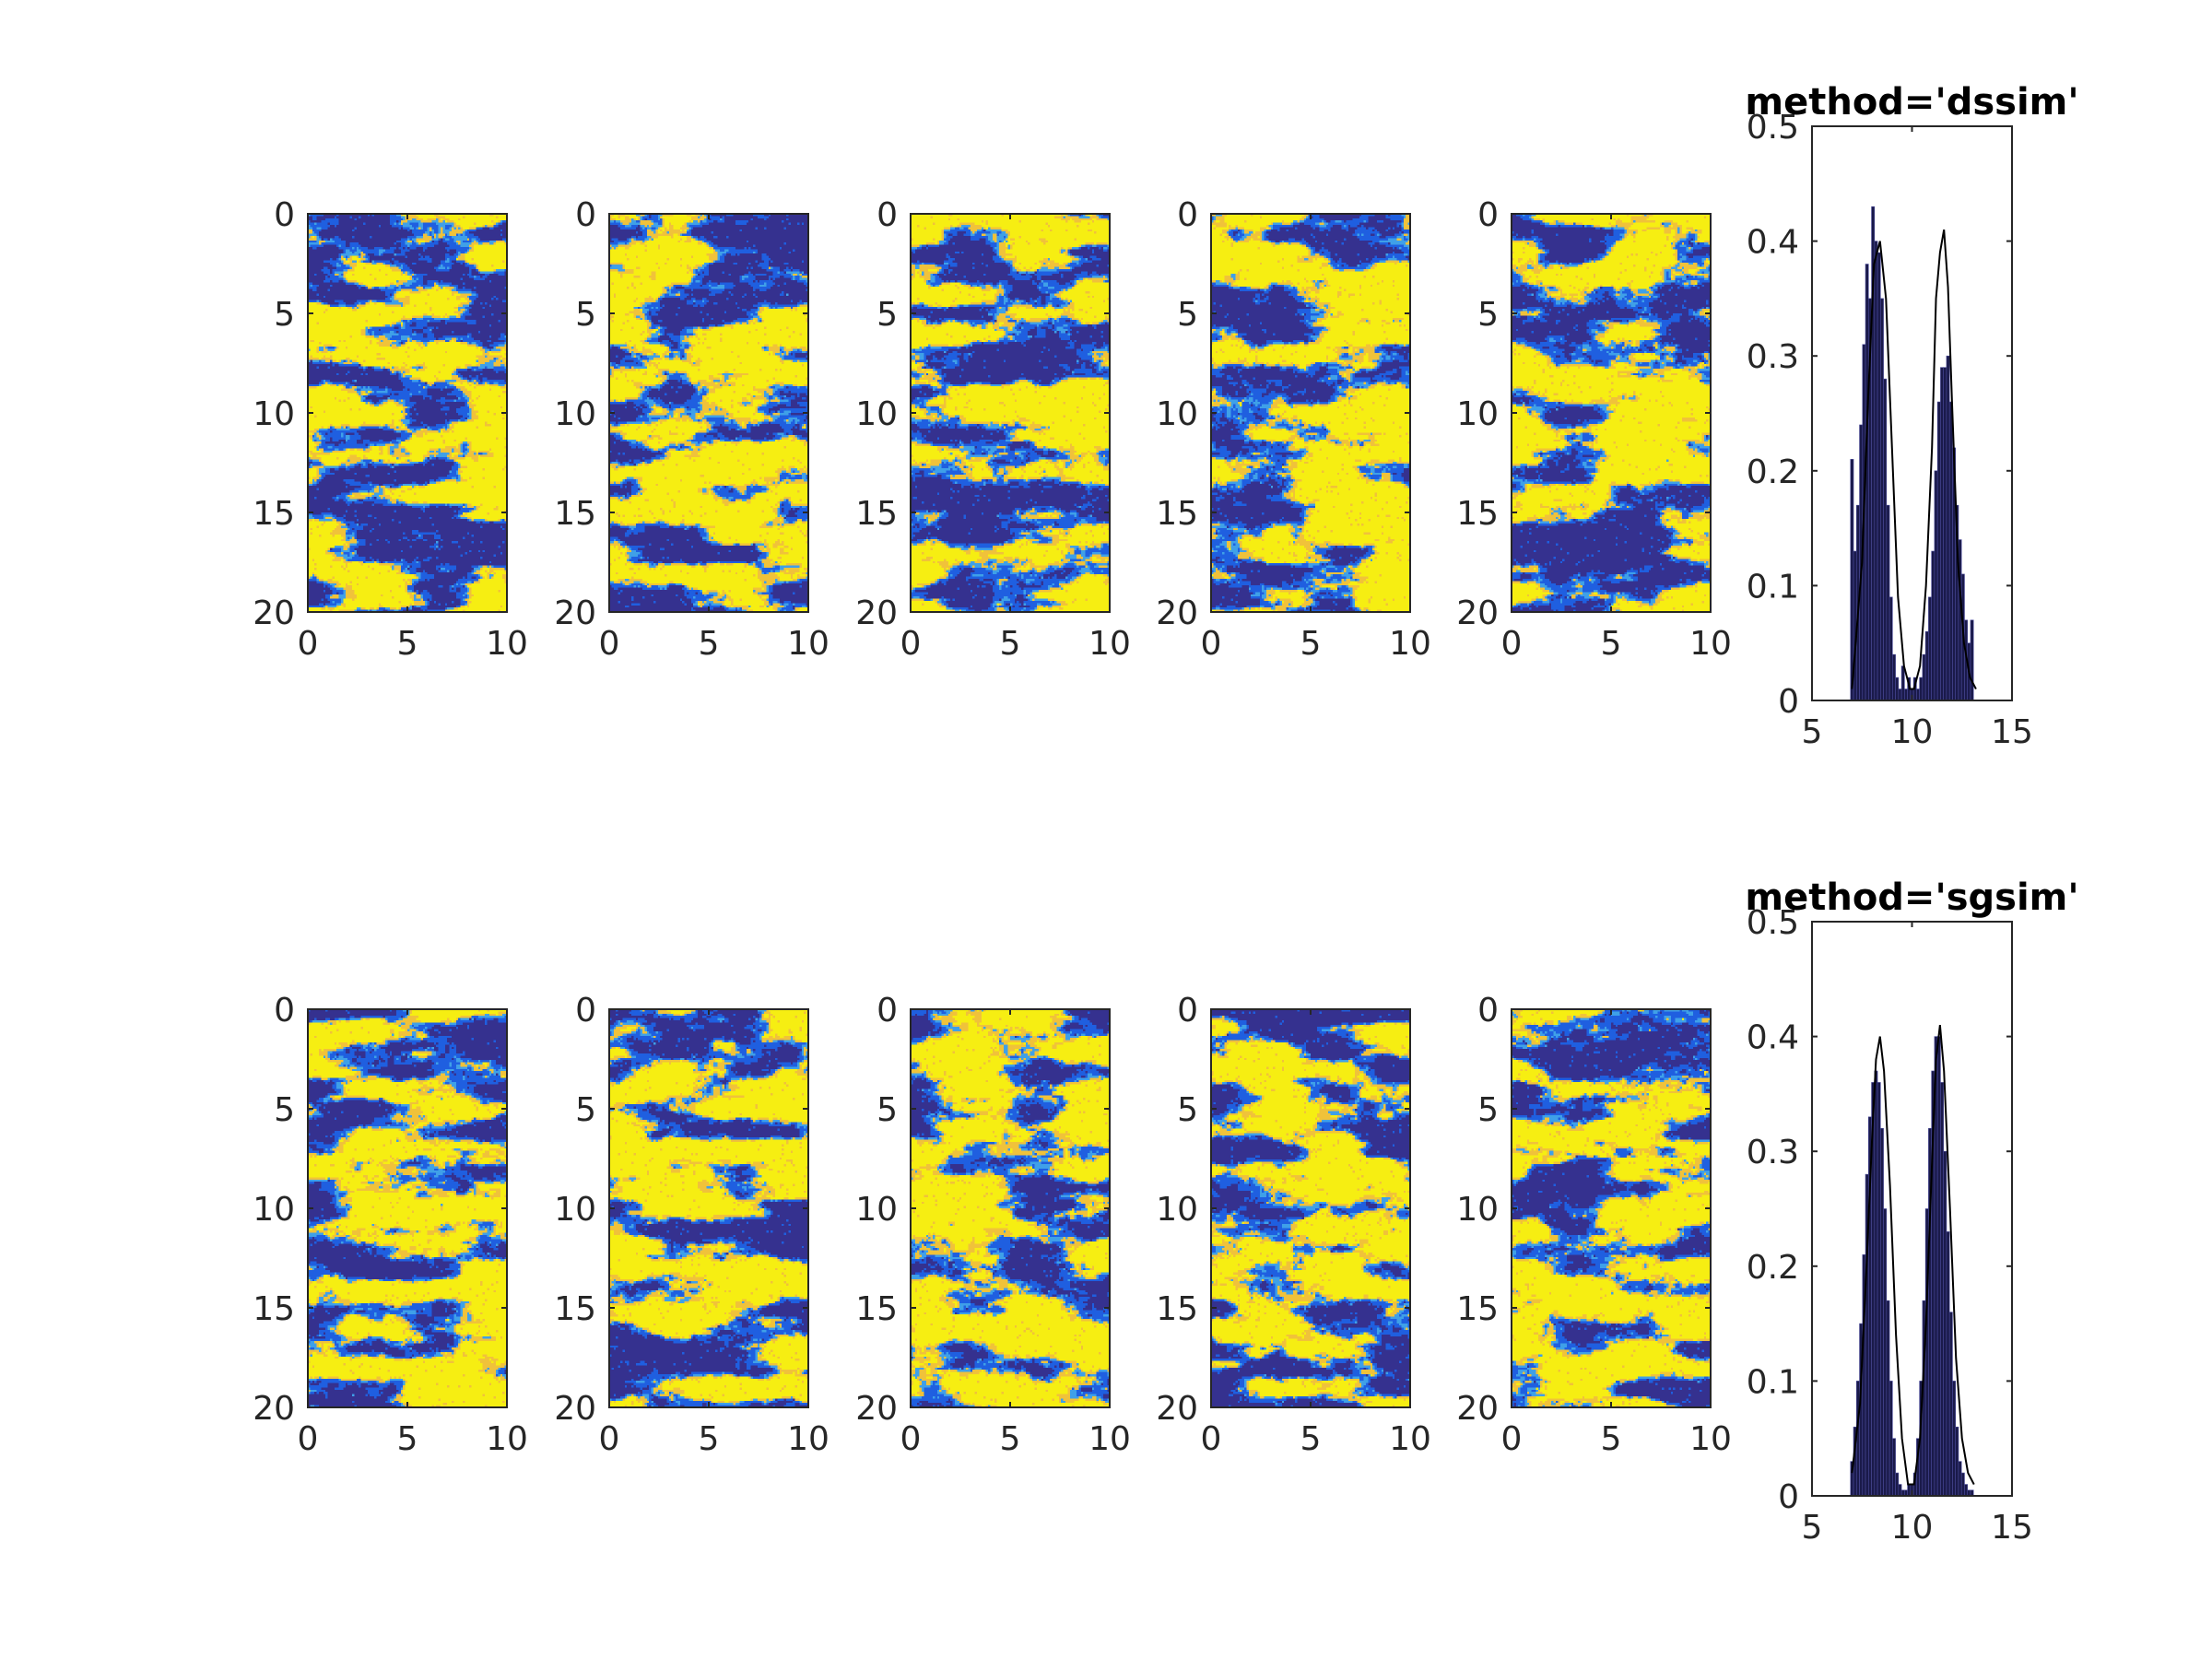  I want to click on histogram-panel: 0 0.1 0.2 0.3 0.4 0.5 5 10 15 method='sgsim', so click(1911, 1212).